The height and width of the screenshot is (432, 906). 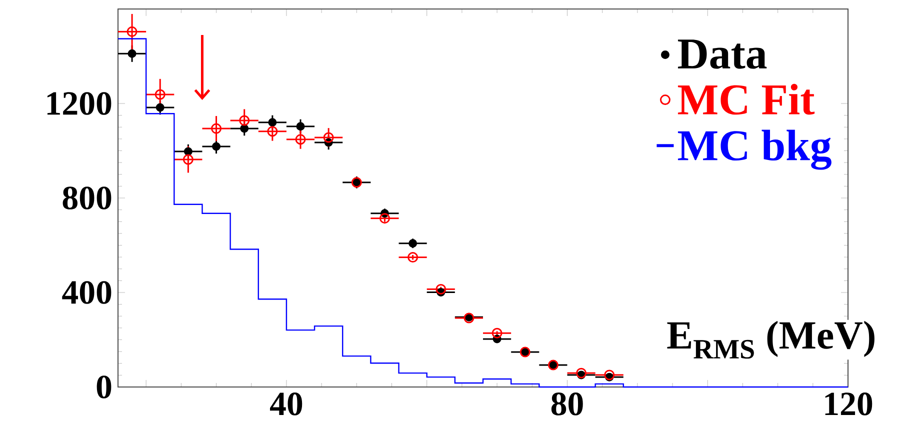 What do you see at coordinates (848, 404) in the screenshot?
I see `x-tick-label: 120` at bounding box center [848, 404].